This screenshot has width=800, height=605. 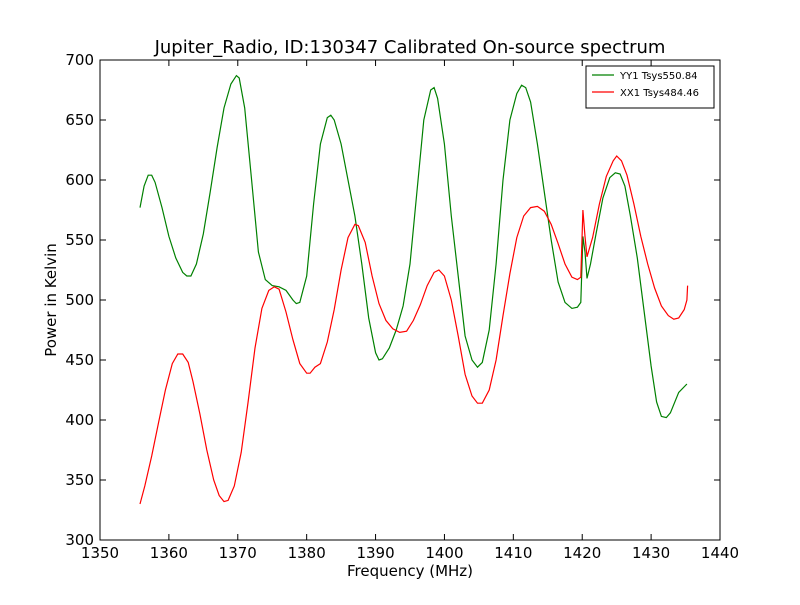 What do you see at coordinates (51, 300) in the screenshot?
I see `y-axis-label: Power in Kelvin` at bounding box center [51, 300].